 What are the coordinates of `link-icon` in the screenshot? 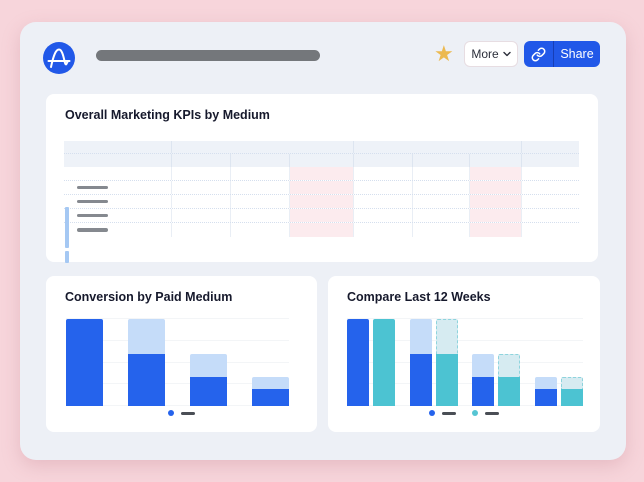 It's located at (539, 54).